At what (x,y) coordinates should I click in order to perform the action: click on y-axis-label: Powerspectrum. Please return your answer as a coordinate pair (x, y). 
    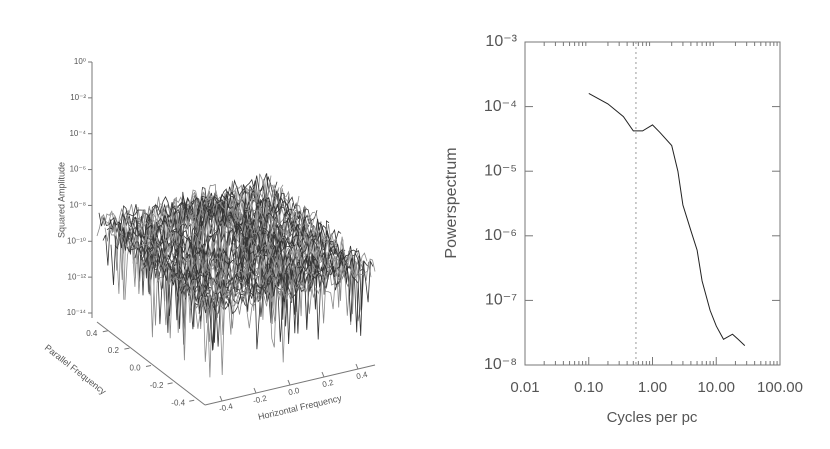
    Looking at the image, I should click on (451, 202).